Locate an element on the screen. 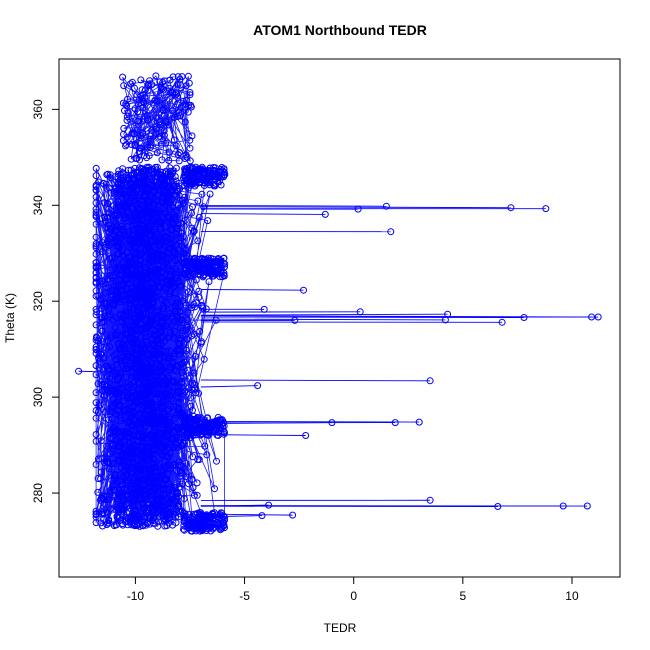 This screenshot has width=650, height=650. y-axis-label: Theta (K) is located at coordinates (10, 318).